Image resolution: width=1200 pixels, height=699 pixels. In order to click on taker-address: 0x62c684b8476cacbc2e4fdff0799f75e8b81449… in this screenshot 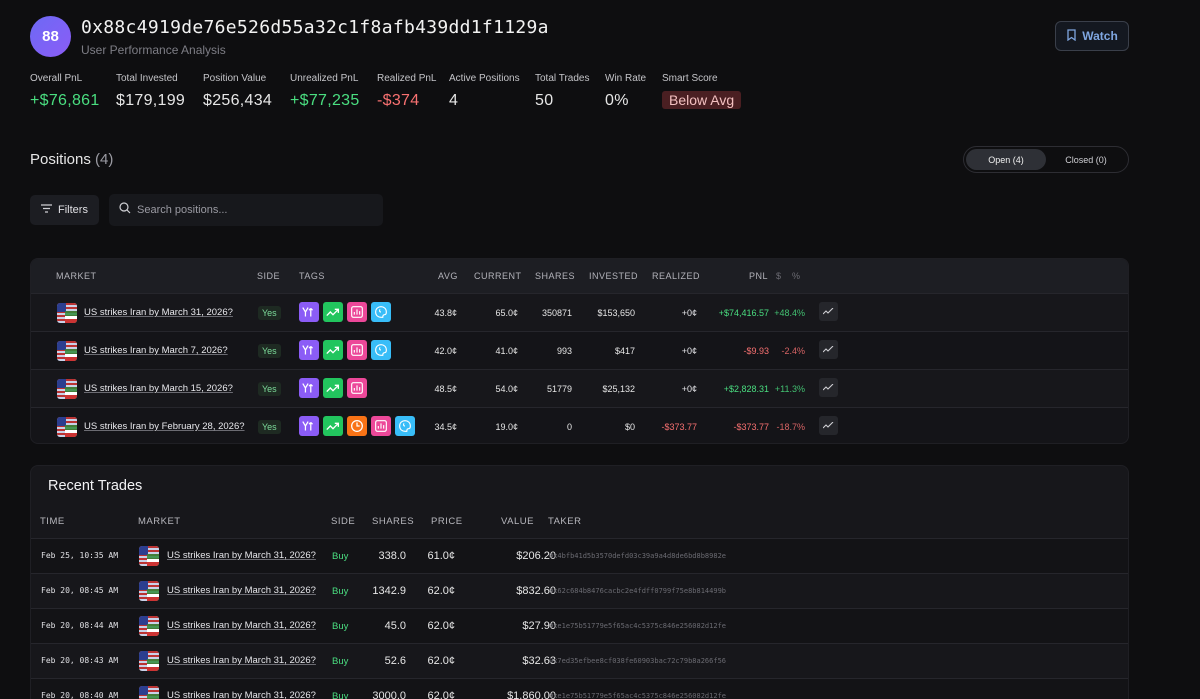, I will do `click(638, 591)`.